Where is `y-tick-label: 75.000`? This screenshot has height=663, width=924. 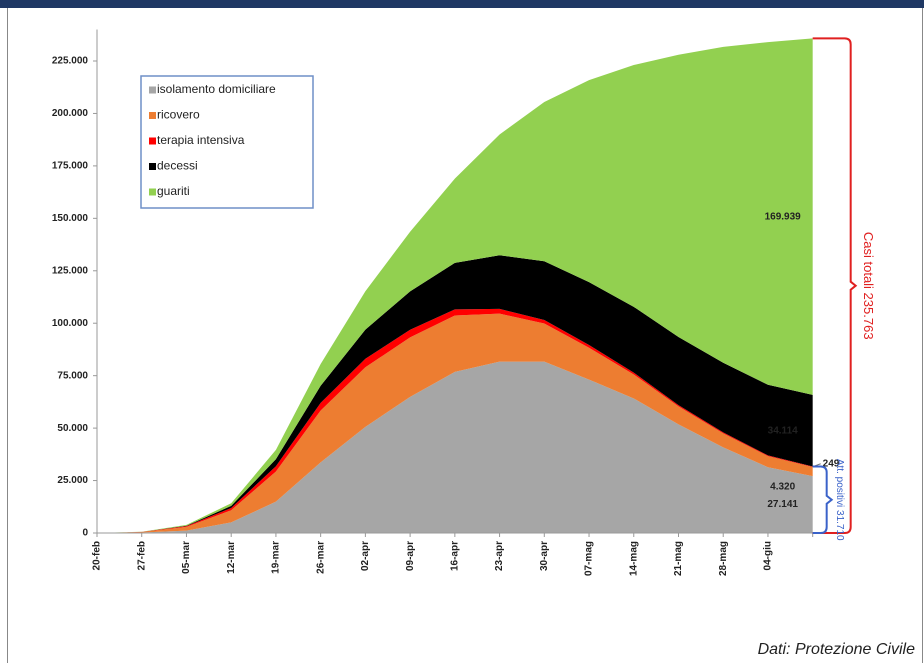
y-tick-label: 75.000 is located at coordinates (72, 375).